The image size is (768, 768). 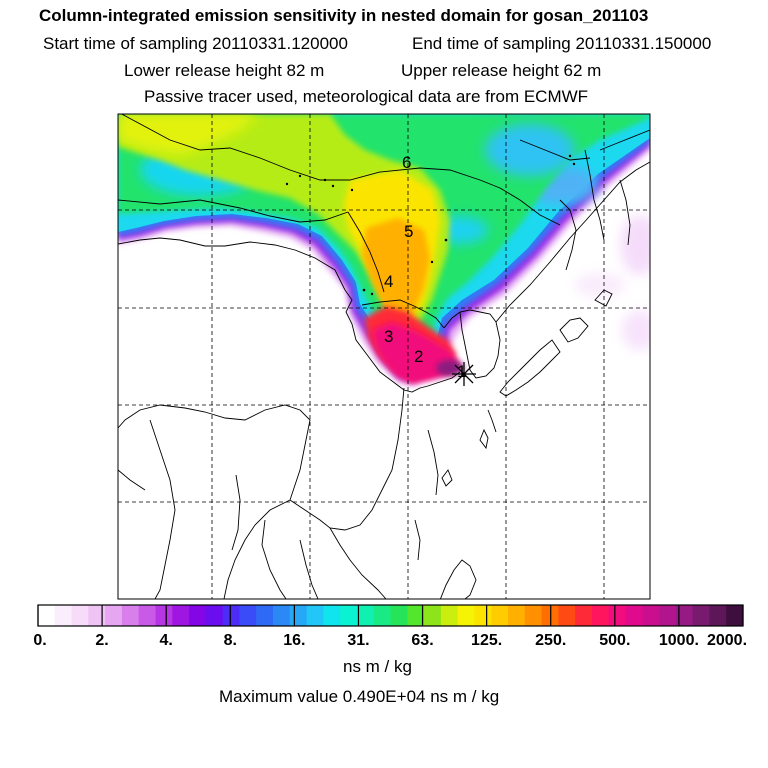 I want to click on colorbar-tick-label: 250., so click(x=551, y=640).